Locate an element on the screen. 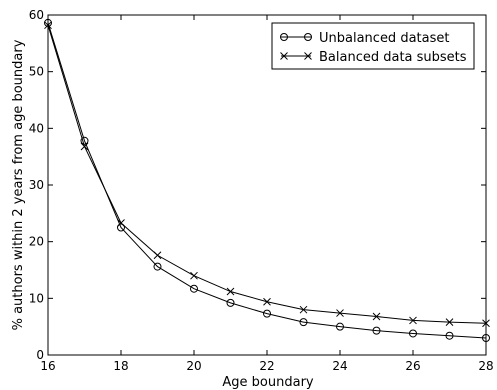 This screenshot has height=390, width=497. legend-label: Unbalanced dataset is located at coordinates (384, 38).